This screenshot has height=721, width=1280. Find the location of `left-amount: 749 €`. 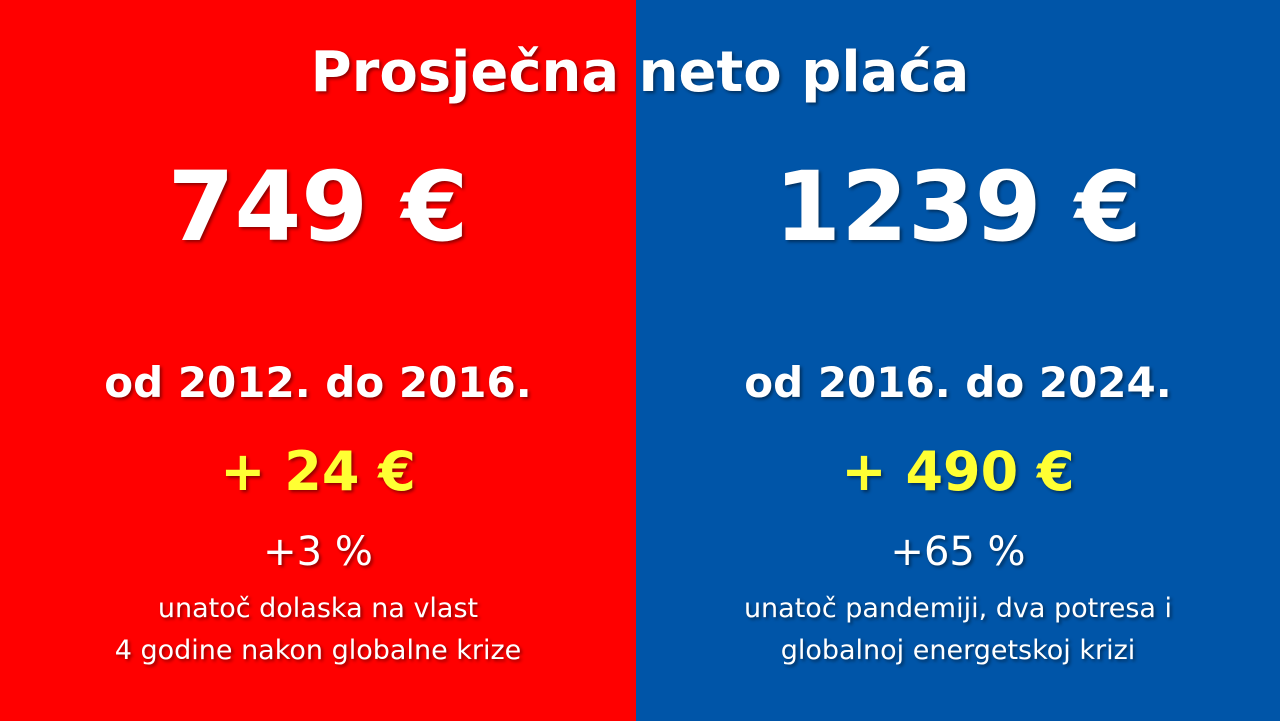

left-amount: 749 € is located at coordinates (318, 207).